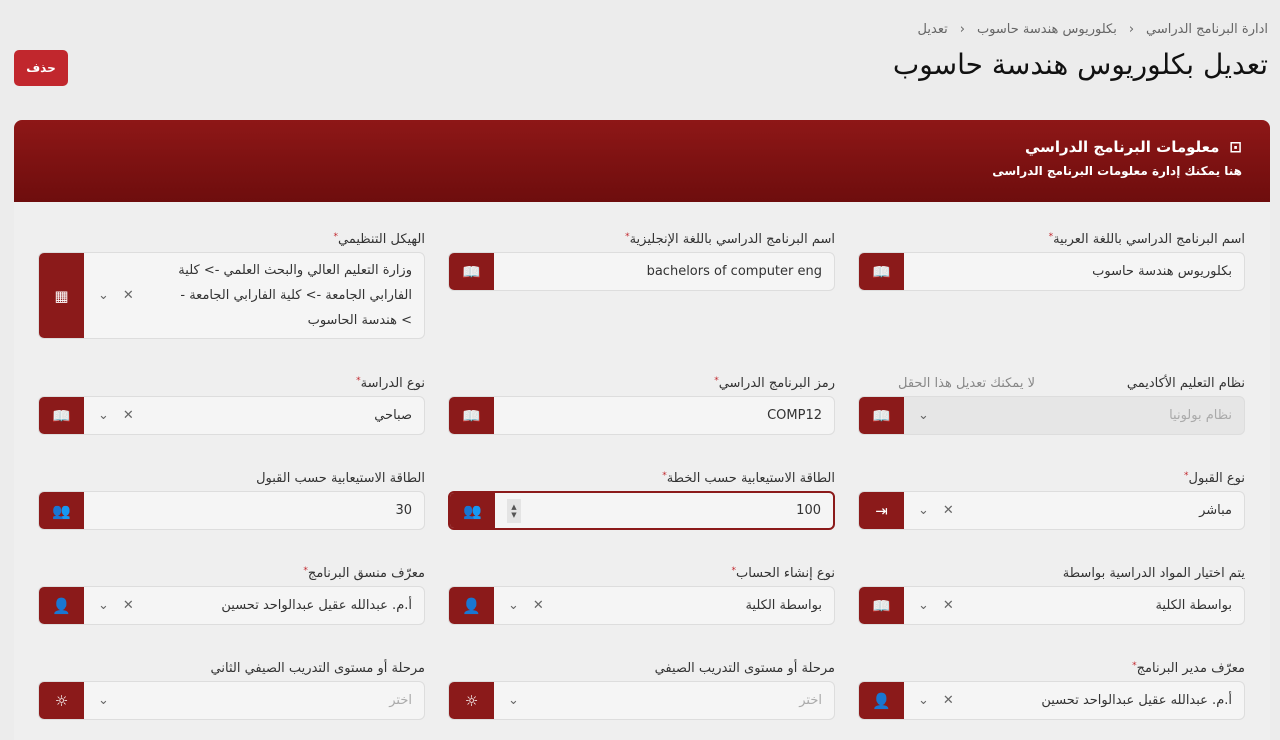 The height and width of the screenshot is (740, 1280). I want to click on field-capacity-admission: الطاقة الاستيعابية حسب القبول 👥 30, so click(231, 500).